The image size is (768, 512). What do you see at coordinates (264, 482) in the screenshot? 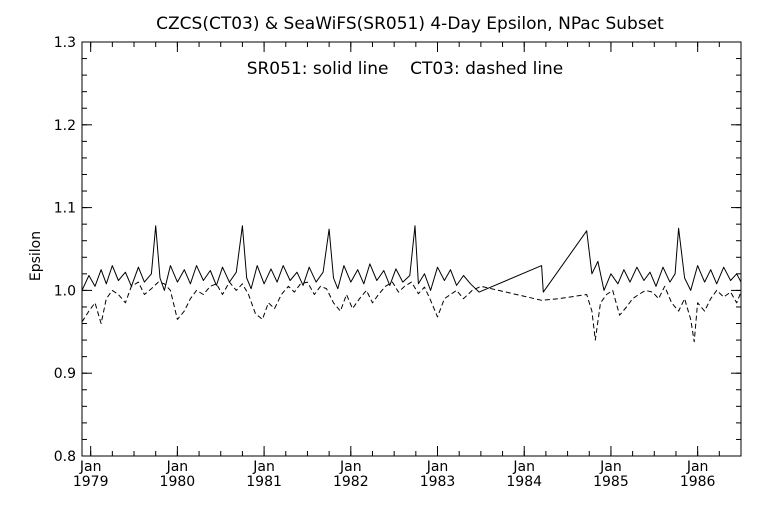
I see `x-tick-year-label: 1981` at bounding box center [264, 482].